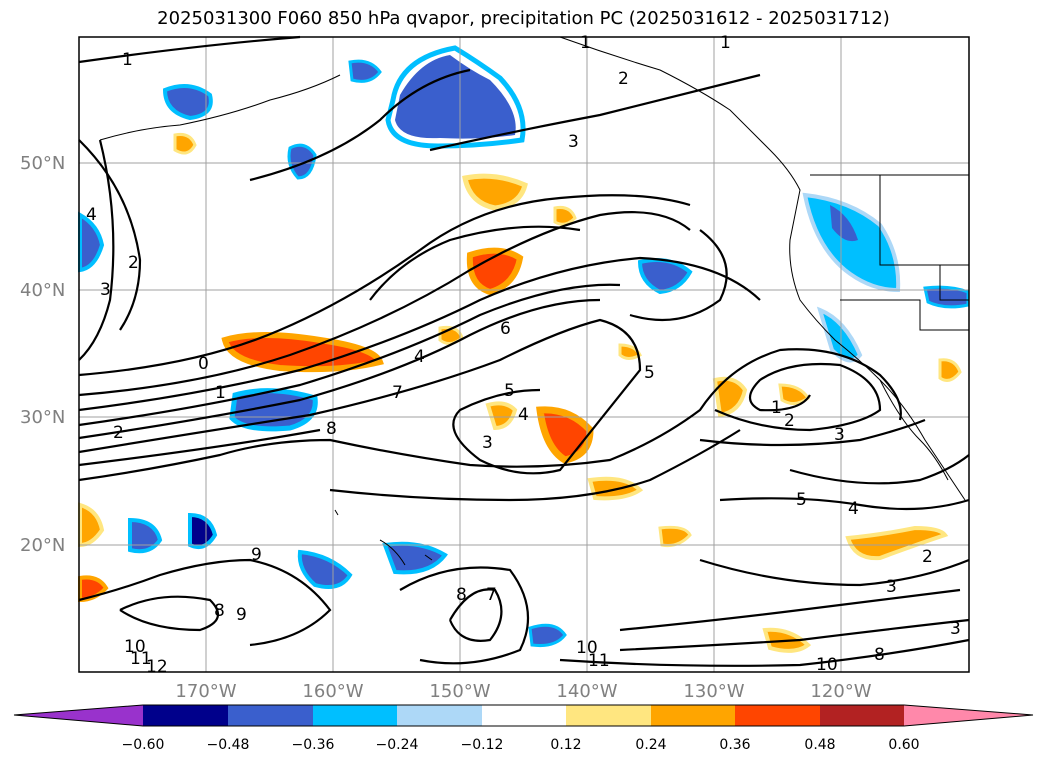  I want to click on contour-label: 0, so click(203, 364).